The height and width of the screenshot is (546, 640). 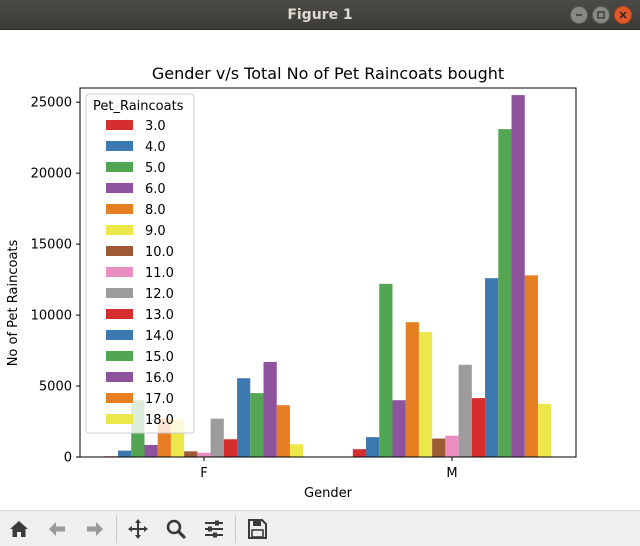 I want to click on y-tick-label: 0, so click(x=68, y=458).